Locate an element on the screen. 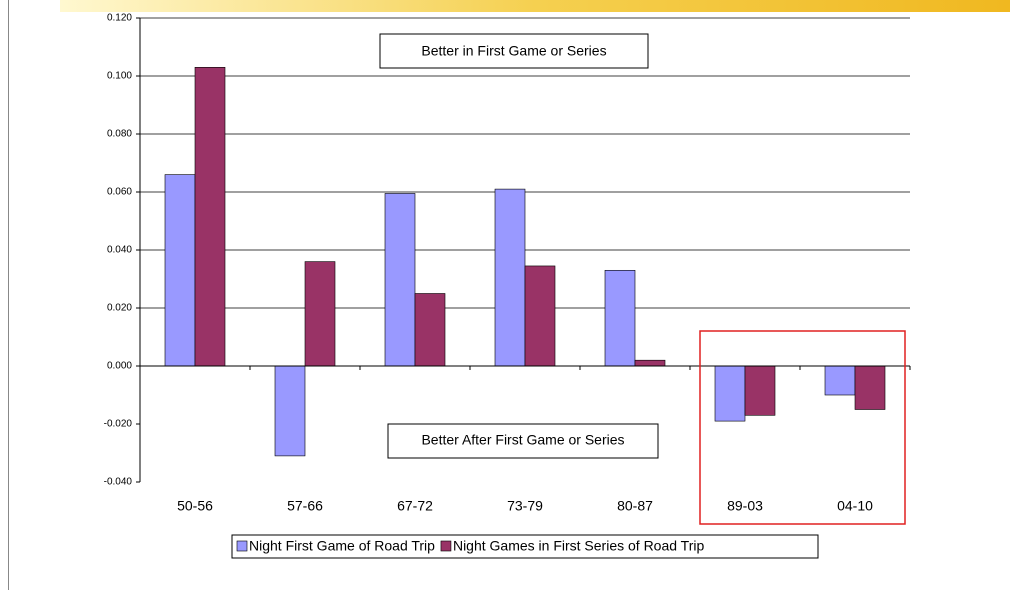 The height and width of the screenshot is (590, 1010). y-tick-label: 0.020 is located at coordinates (119, 308).